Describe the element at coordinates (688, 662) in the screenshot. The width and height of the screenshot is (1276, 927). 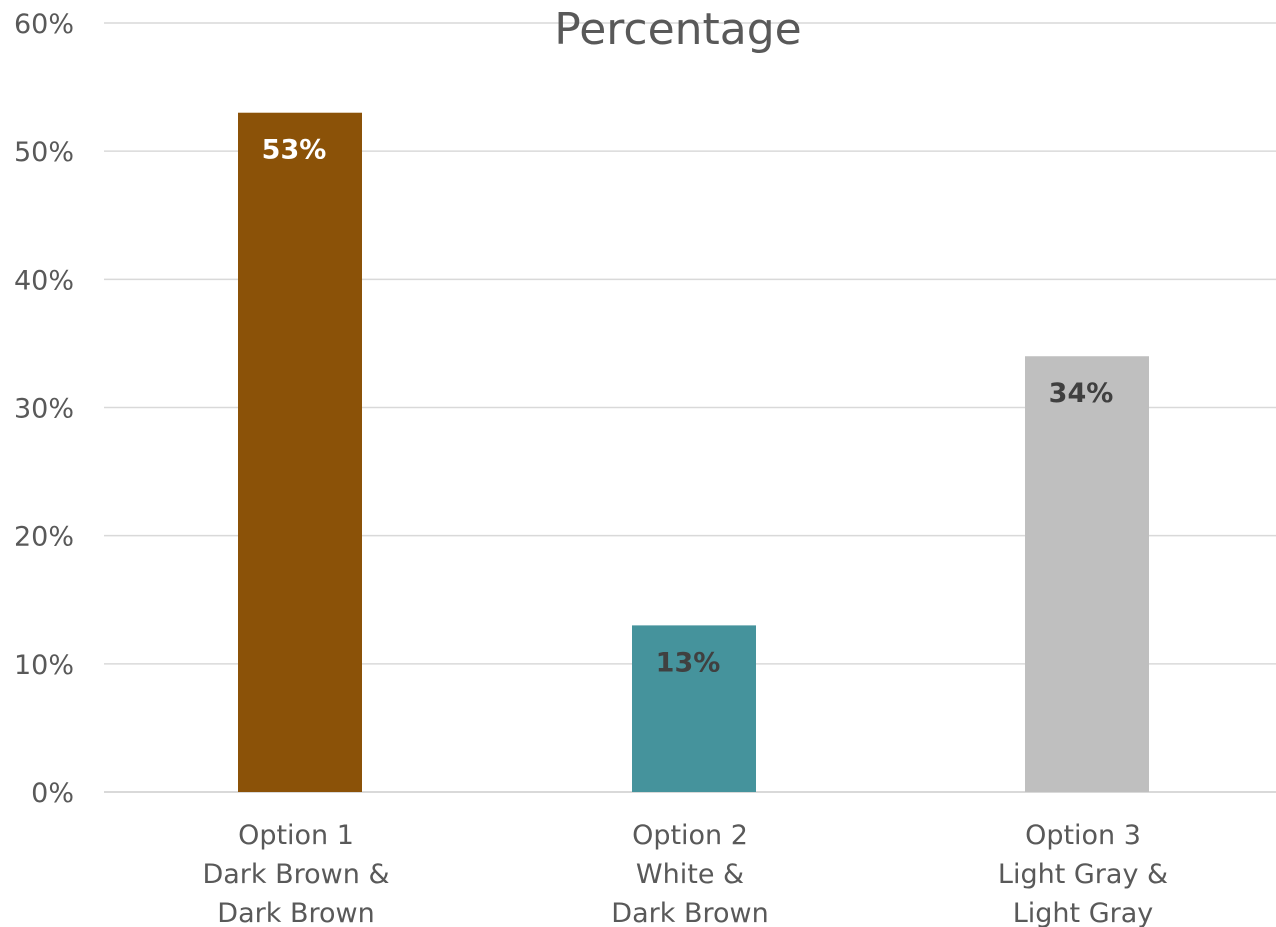
I see `data-label: 13%` at that location.